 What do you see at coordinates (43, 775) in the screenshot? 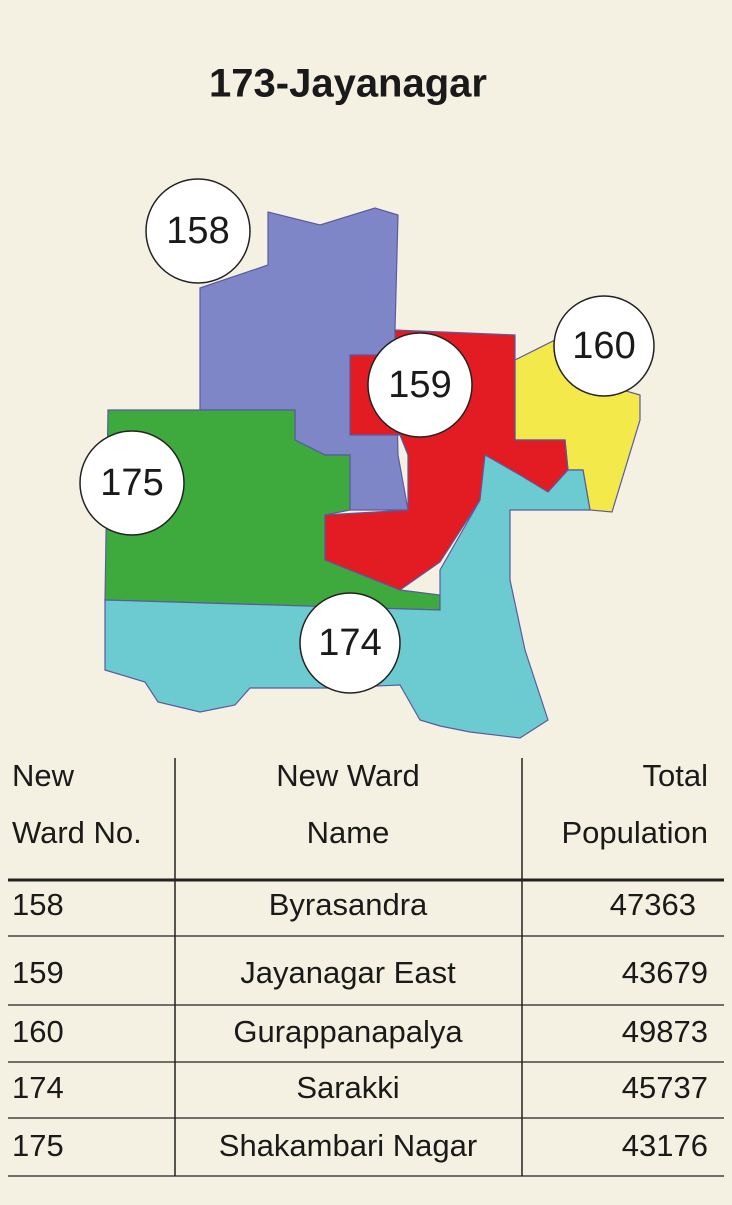
I see `column-header: New` at bounding box center [43, 775].